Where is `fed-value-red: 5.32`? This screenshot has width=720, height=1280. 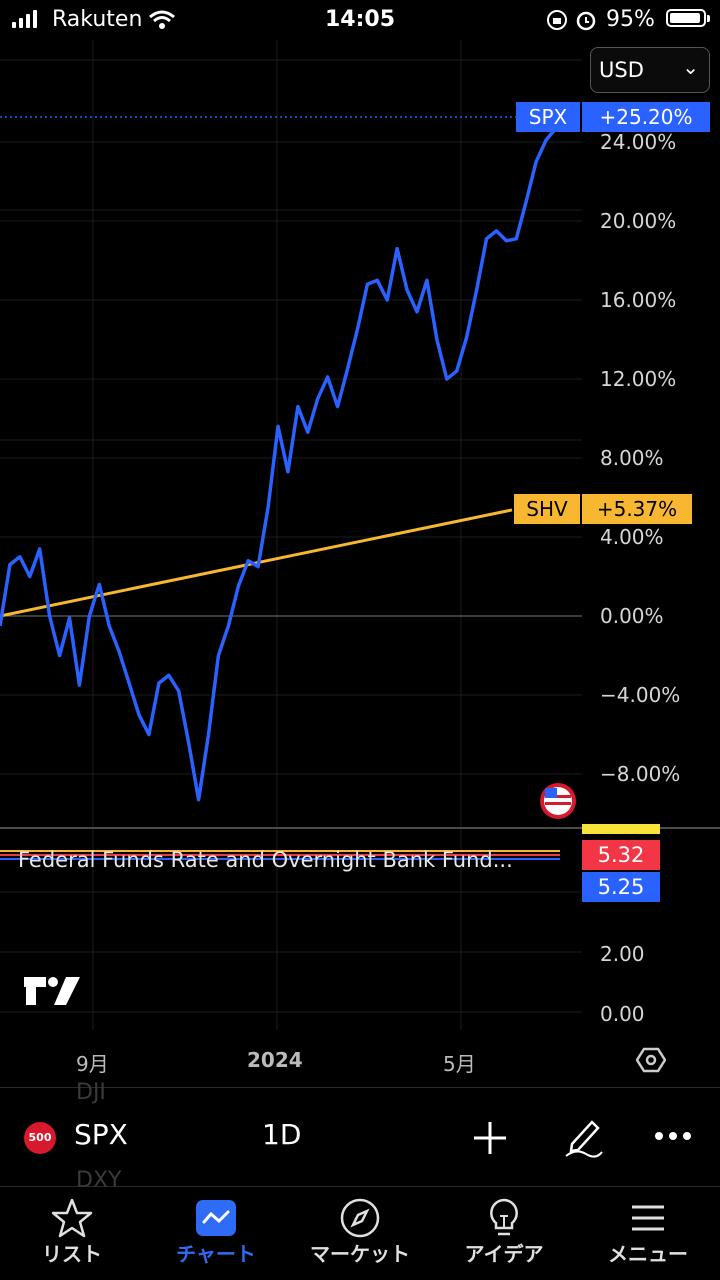 fed-value-red: 5.32 is located at coordinates (621, 855).